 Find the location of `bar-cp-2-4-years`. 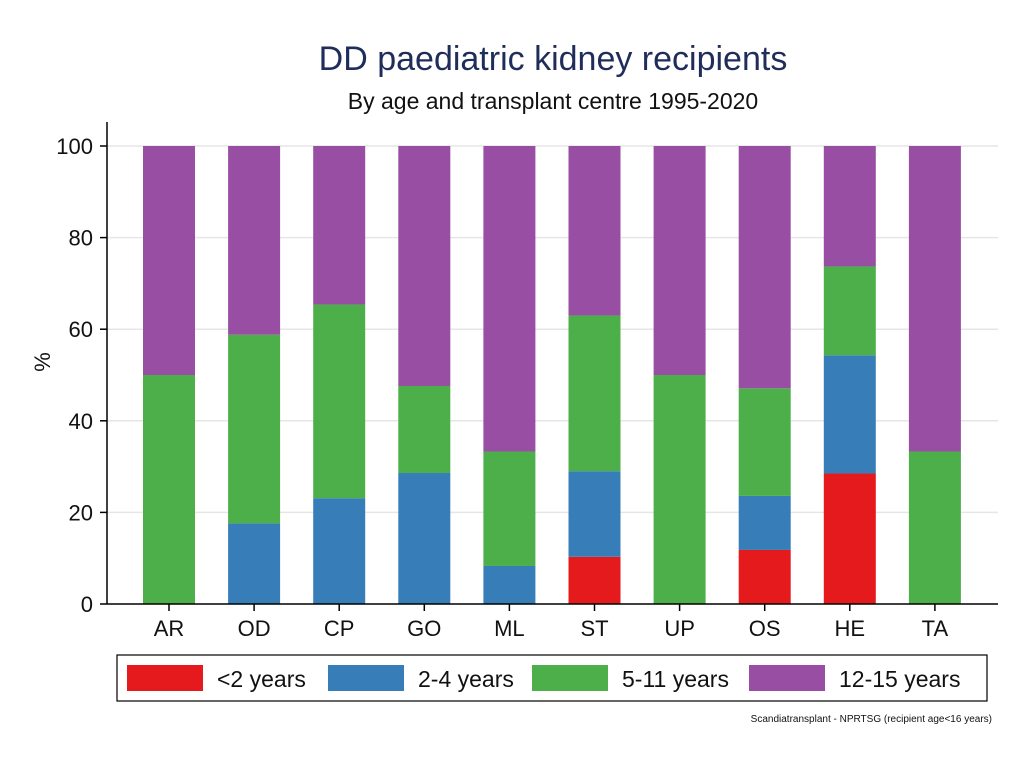

bar-cp-2-4-years is located at coordinates (339, 551).